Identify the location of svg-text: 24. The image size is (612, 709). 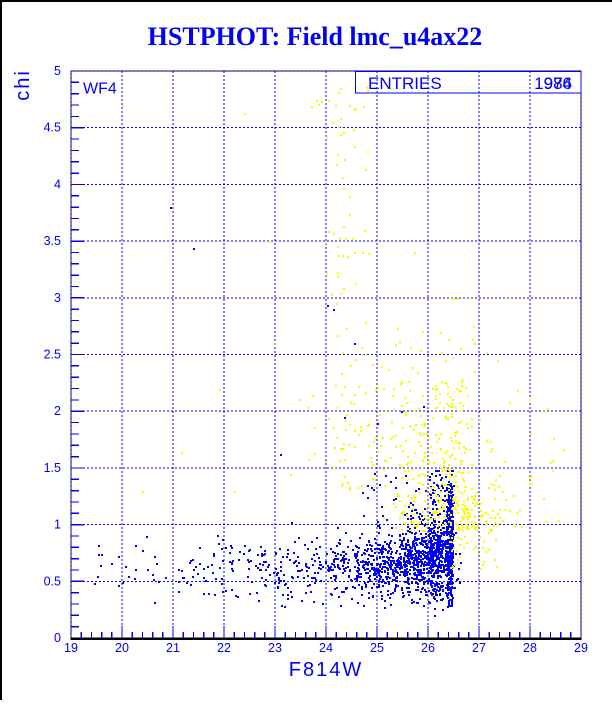
(326, 648).